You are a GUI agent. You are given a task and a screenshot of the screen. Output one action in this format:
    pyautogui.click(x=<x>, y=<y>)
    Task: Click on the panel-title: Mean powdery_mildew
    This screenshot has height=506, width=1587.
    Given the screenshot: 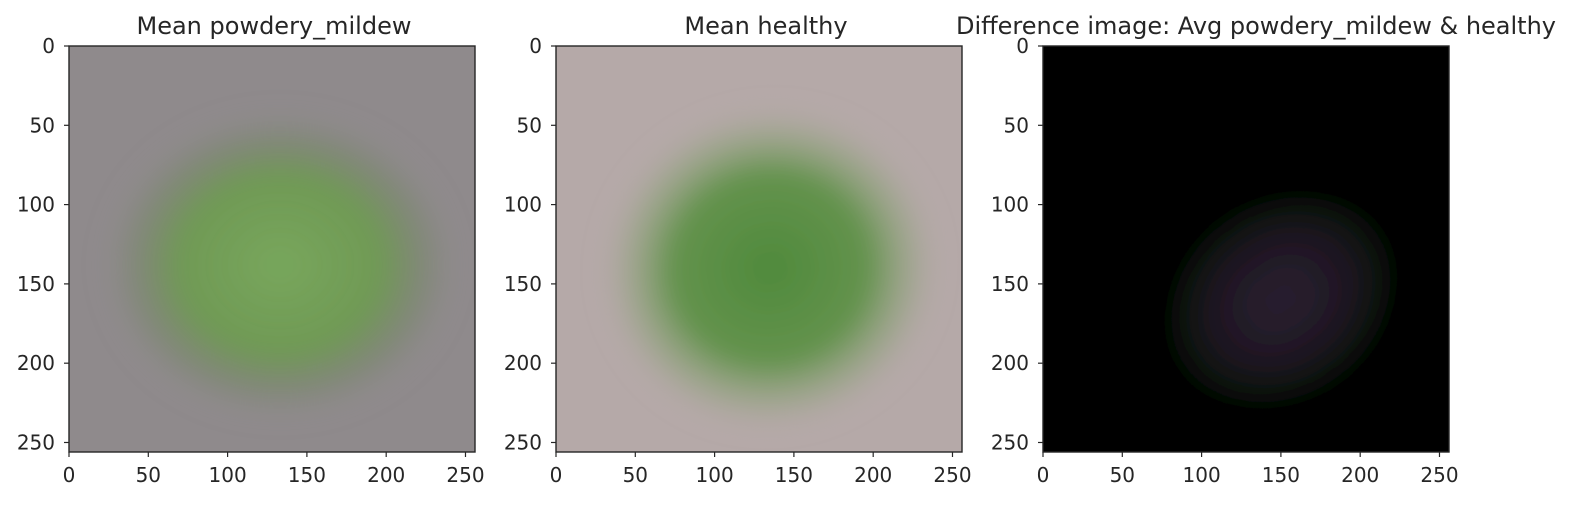 What is the action you would take?
    pyautogui.click(x=274, y=26)
    